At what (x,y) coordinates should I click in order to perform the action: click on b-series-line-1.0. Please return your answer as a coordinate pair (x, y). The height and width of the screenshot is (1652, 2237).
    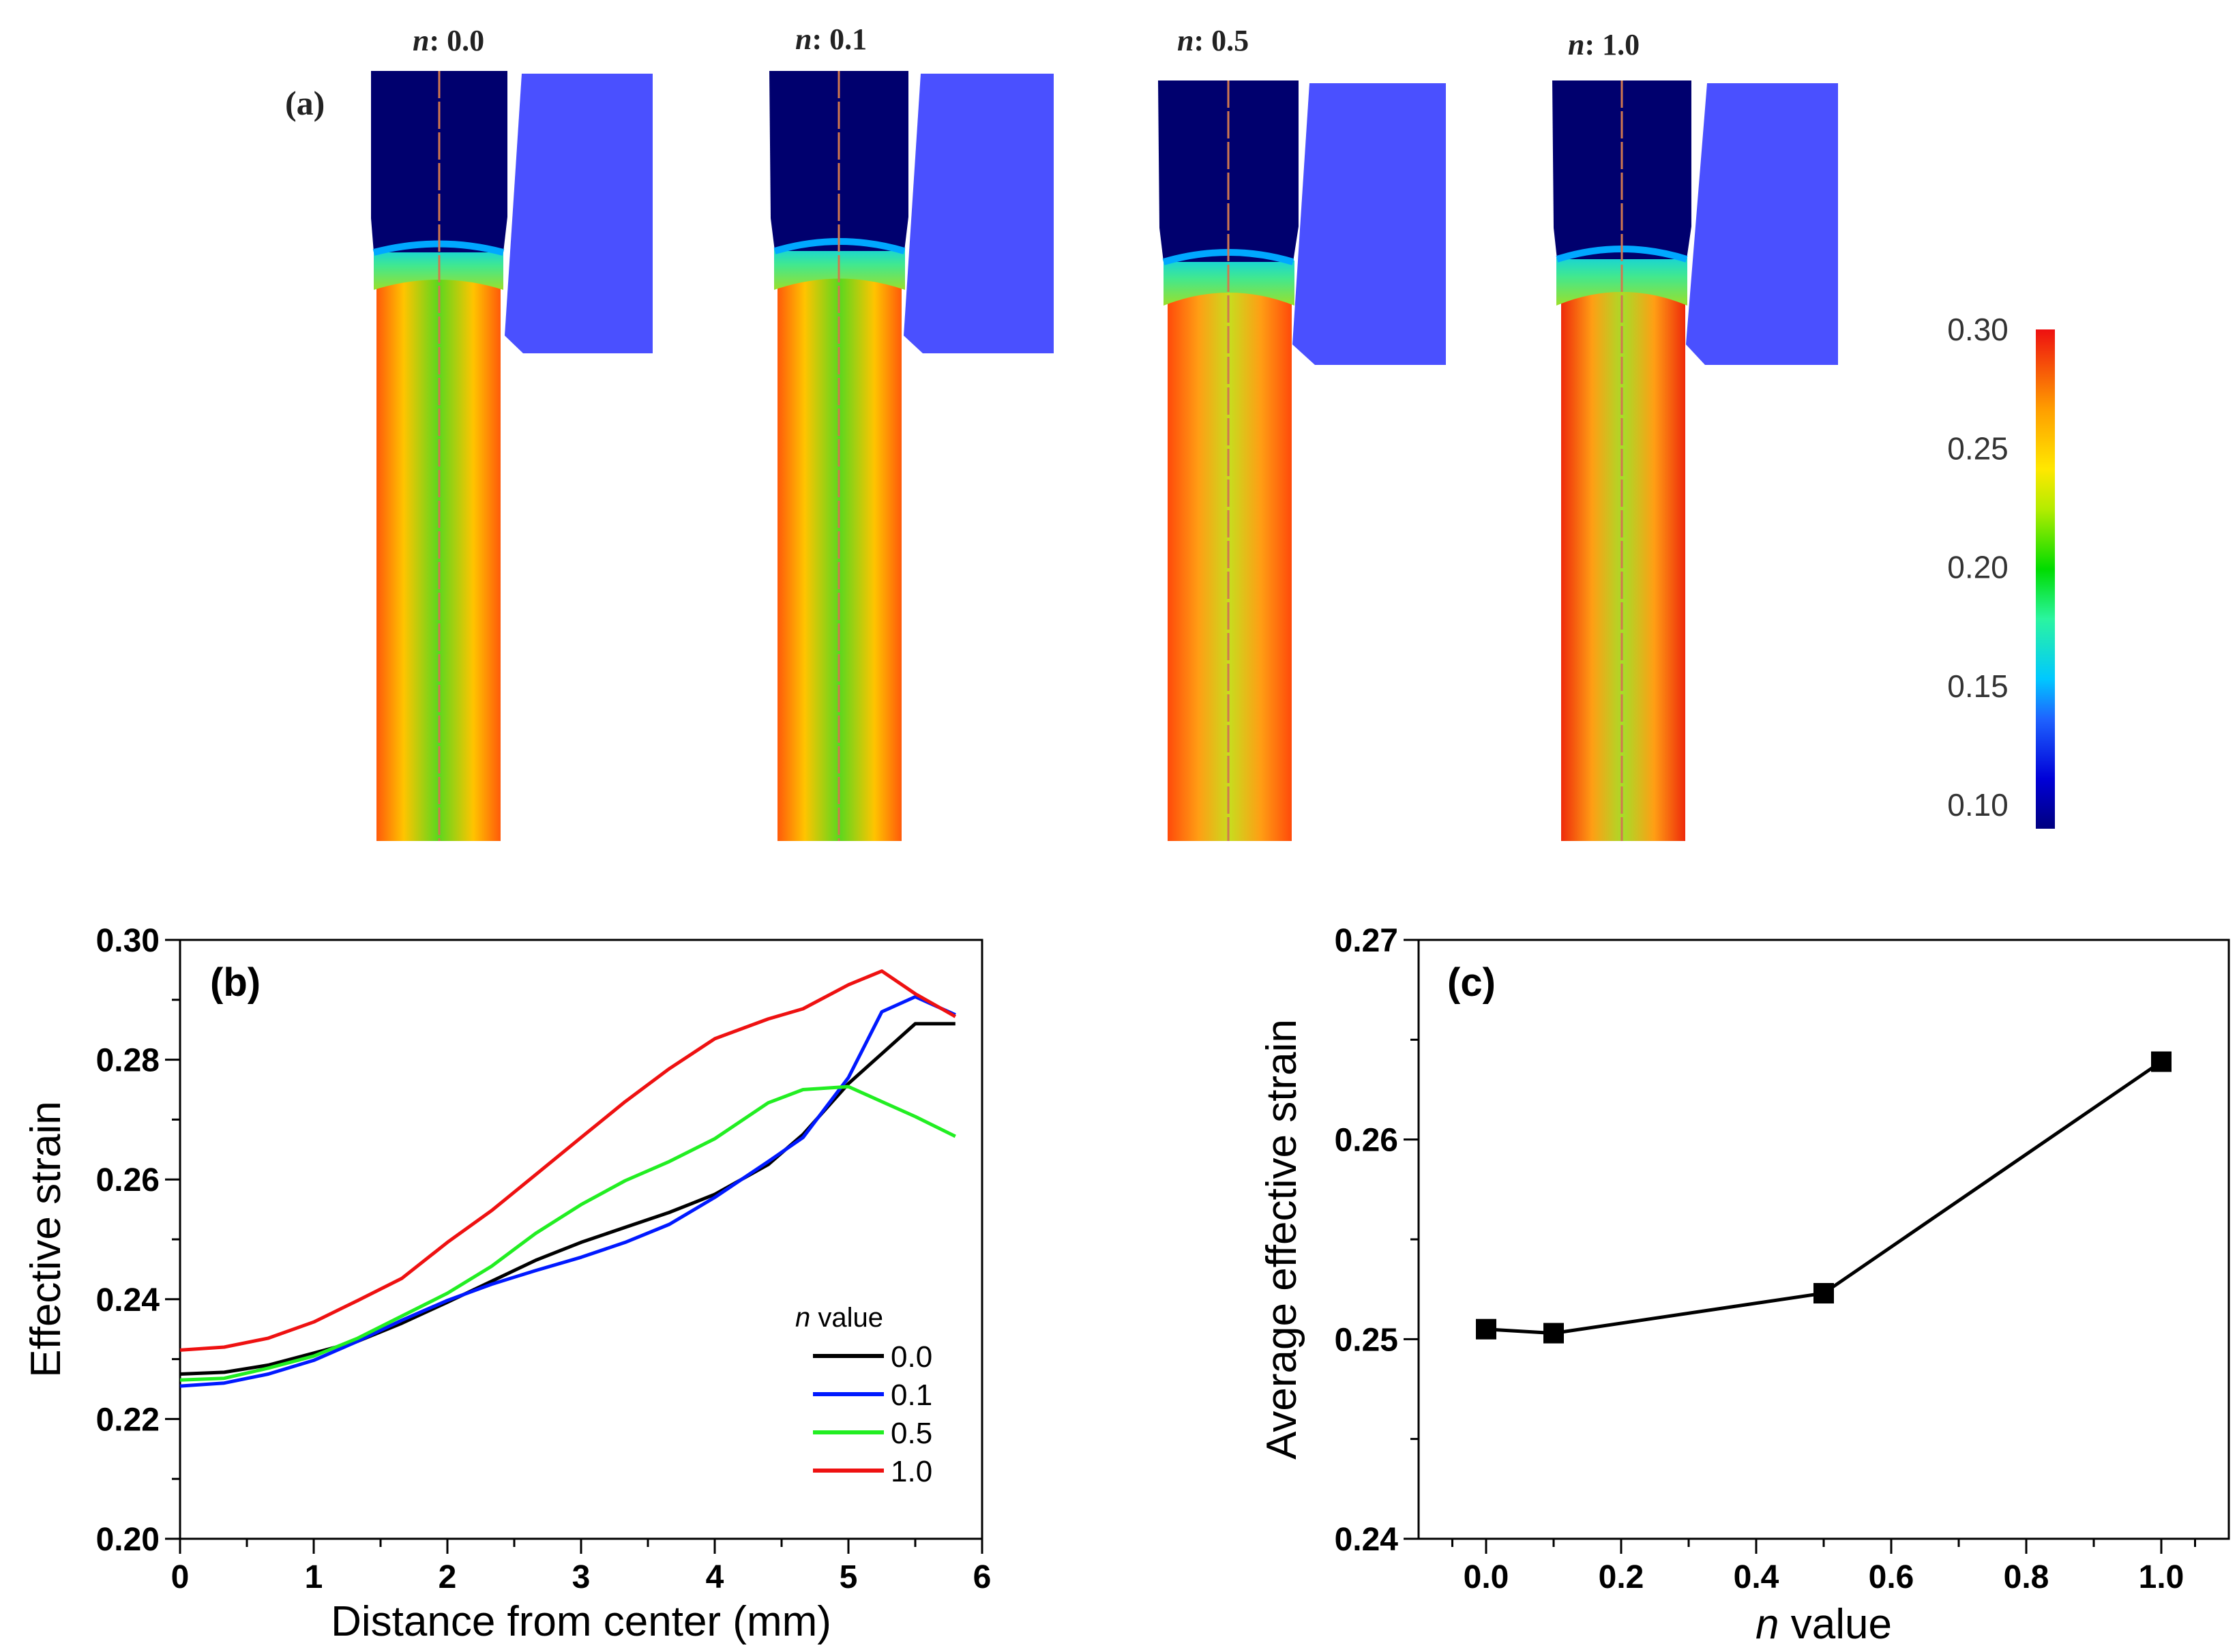
    Looking at the image, I should click on (568, 1160).